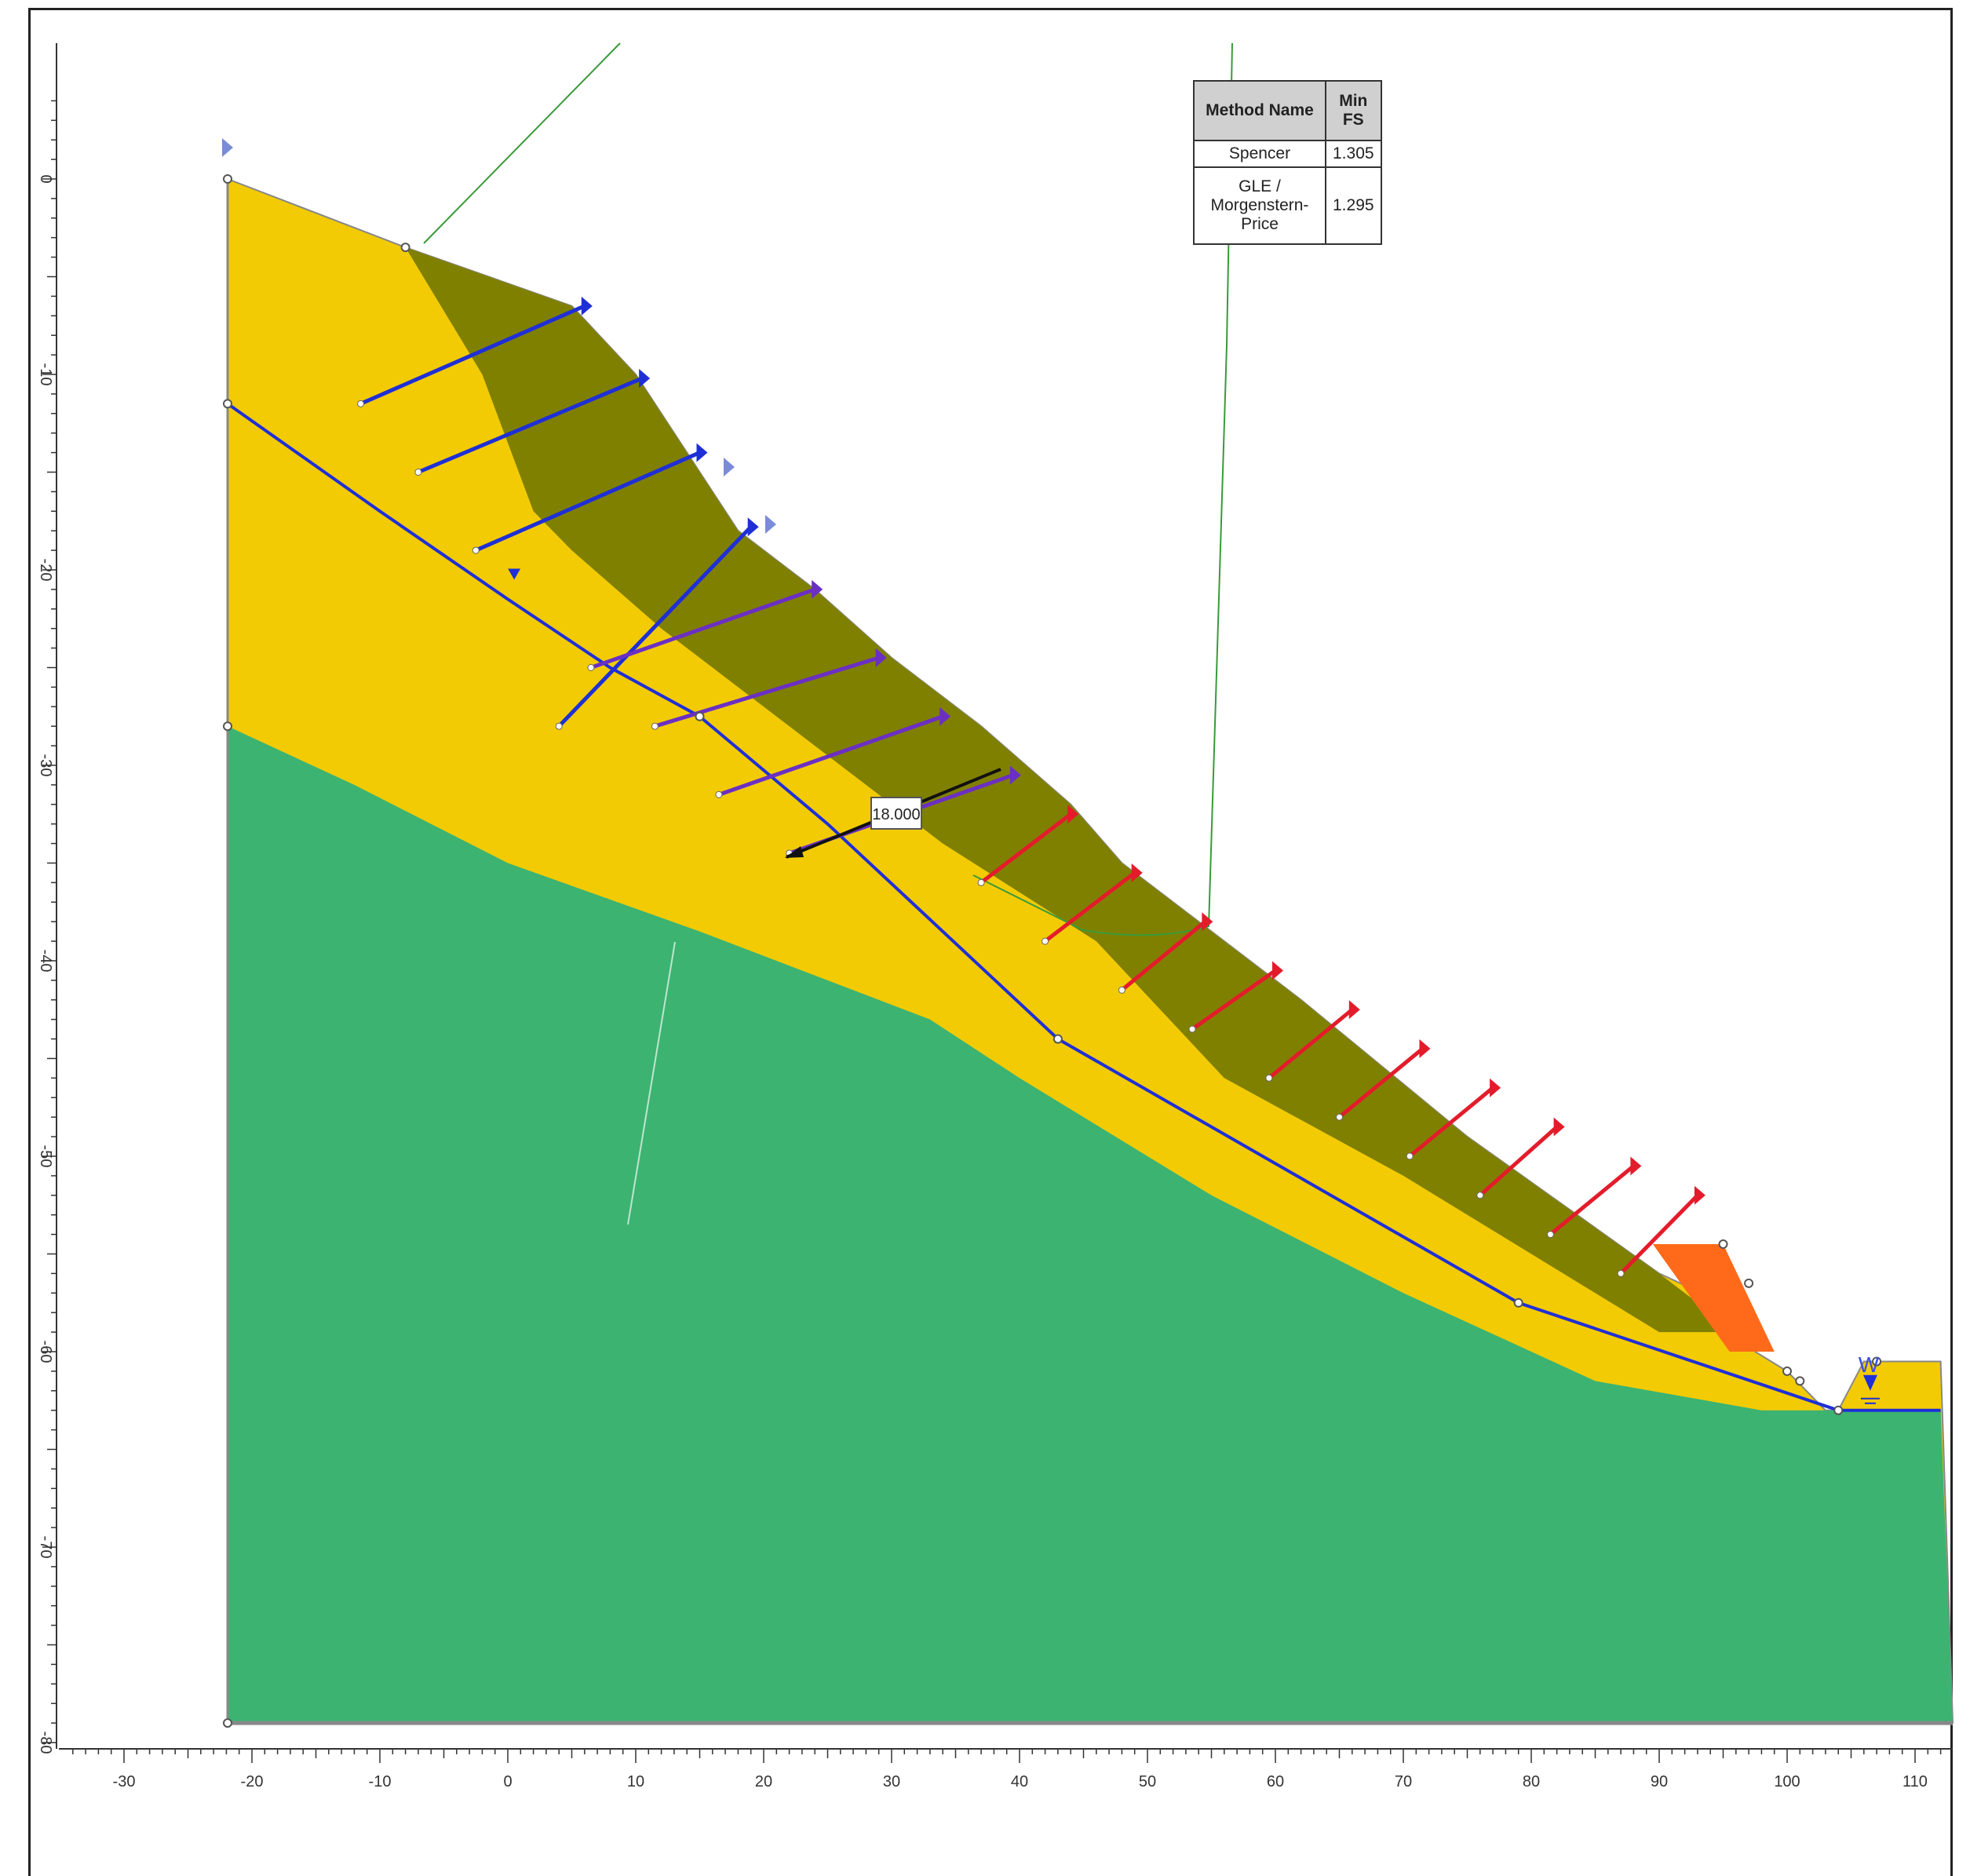 The image size is (1970, 1876). What do you see at coordinates (252, 1782) in the screenshot?
I see `x-tick-label: -20` at bounding box center [252, 1782].